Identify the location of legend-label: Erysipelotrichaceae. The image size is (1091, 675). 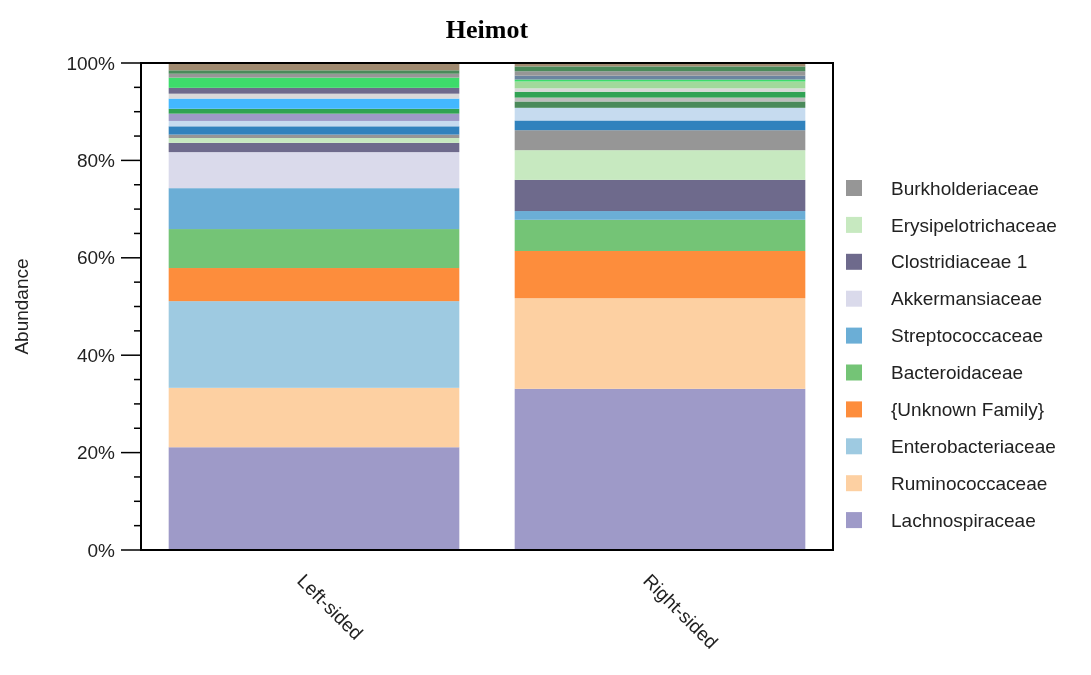
(974, 225).